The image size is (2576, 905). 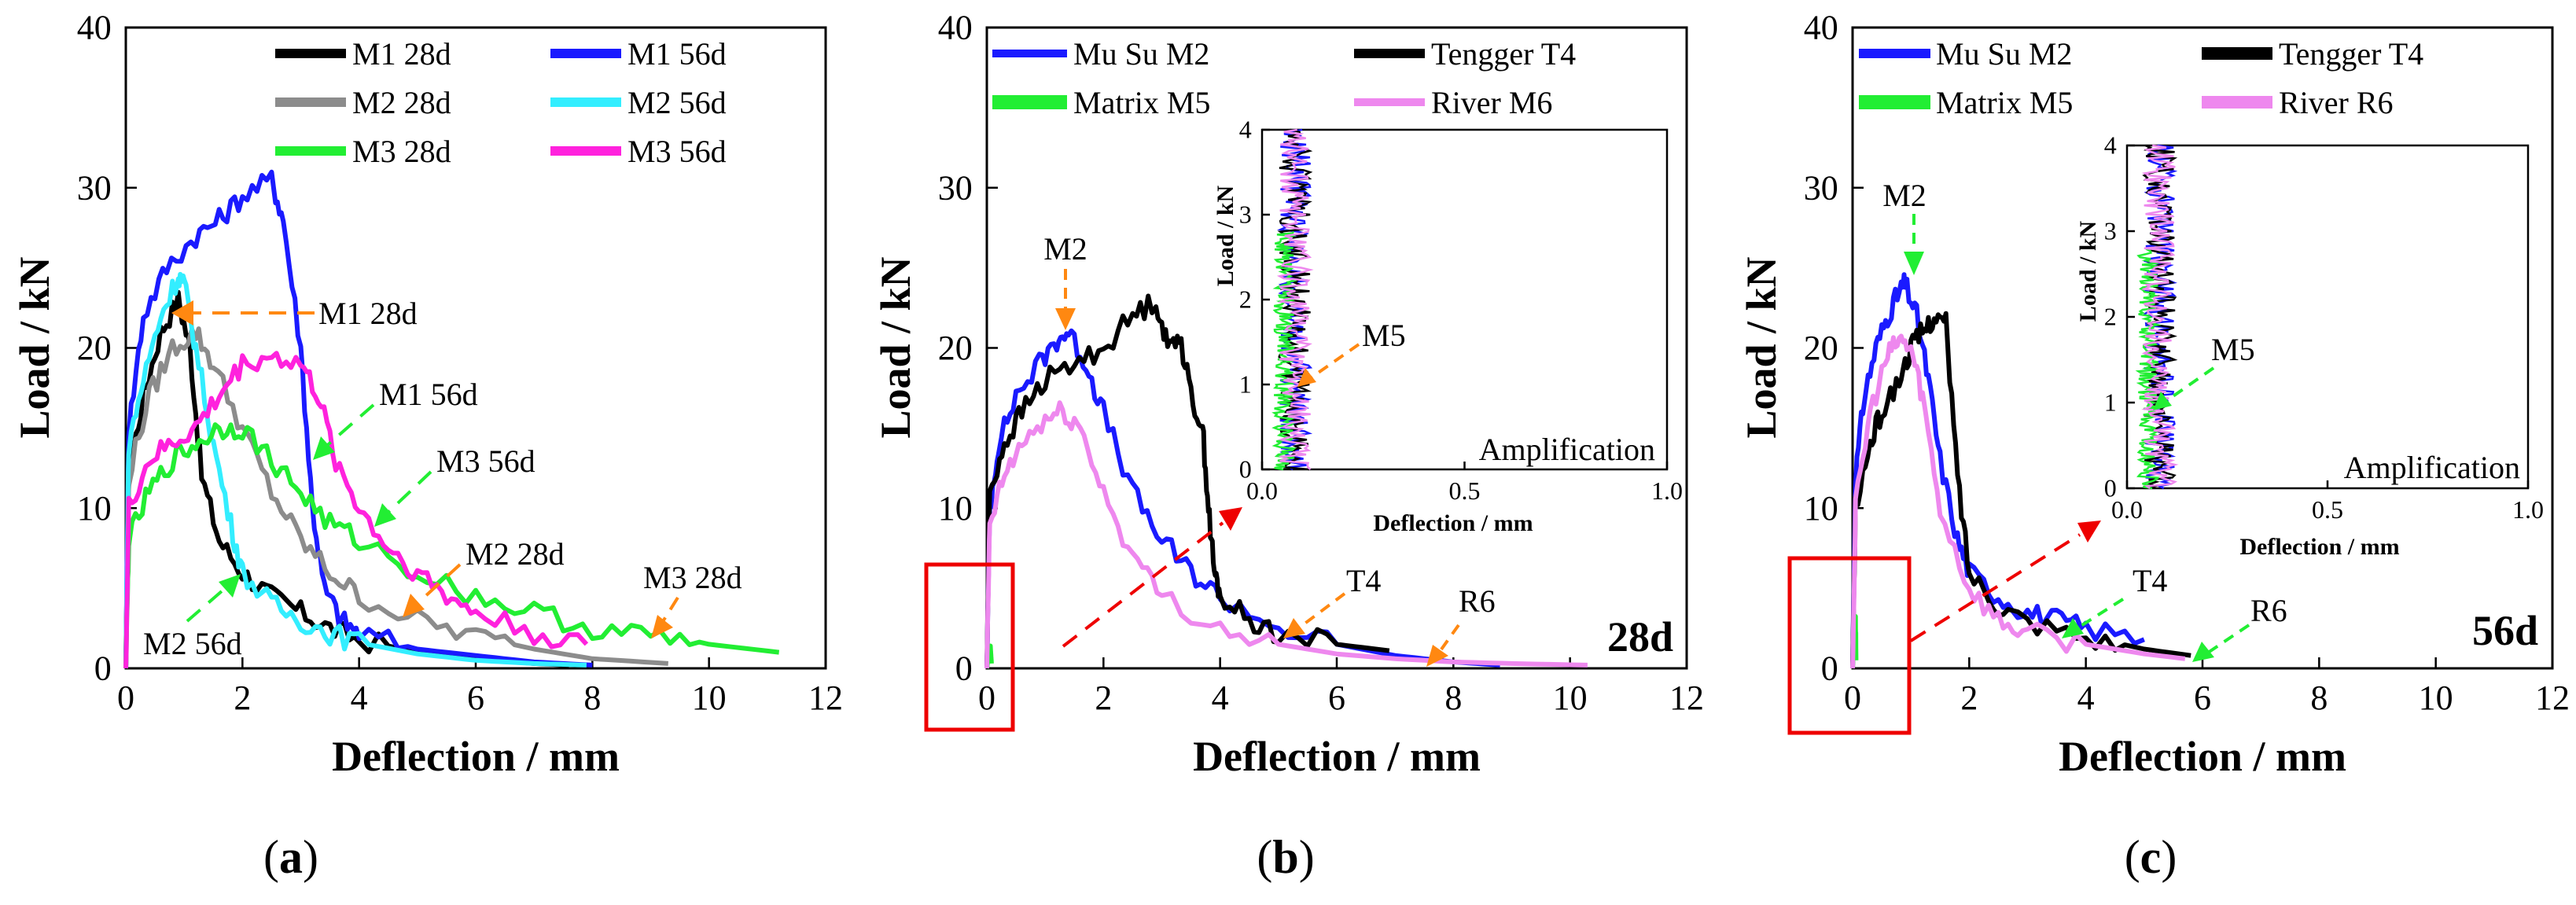 I want to click on annot-arrowhead-m3-56d, so click(x=385, y=515).